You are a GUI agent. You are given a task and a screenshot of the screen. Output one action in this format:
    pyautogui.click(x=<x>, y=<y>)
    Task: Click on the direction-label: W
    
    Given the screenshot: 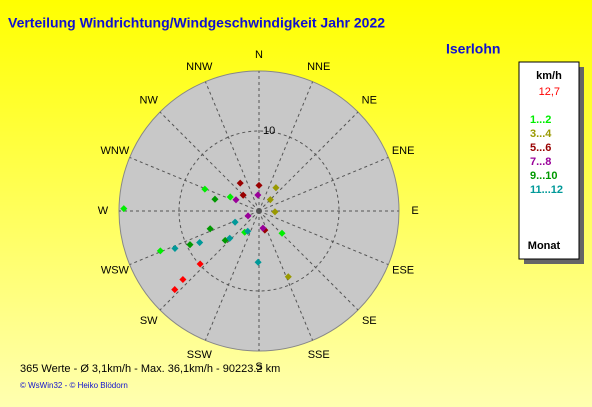 What is the action you would take?
    pyautogui.click(x=103, y=211)
    